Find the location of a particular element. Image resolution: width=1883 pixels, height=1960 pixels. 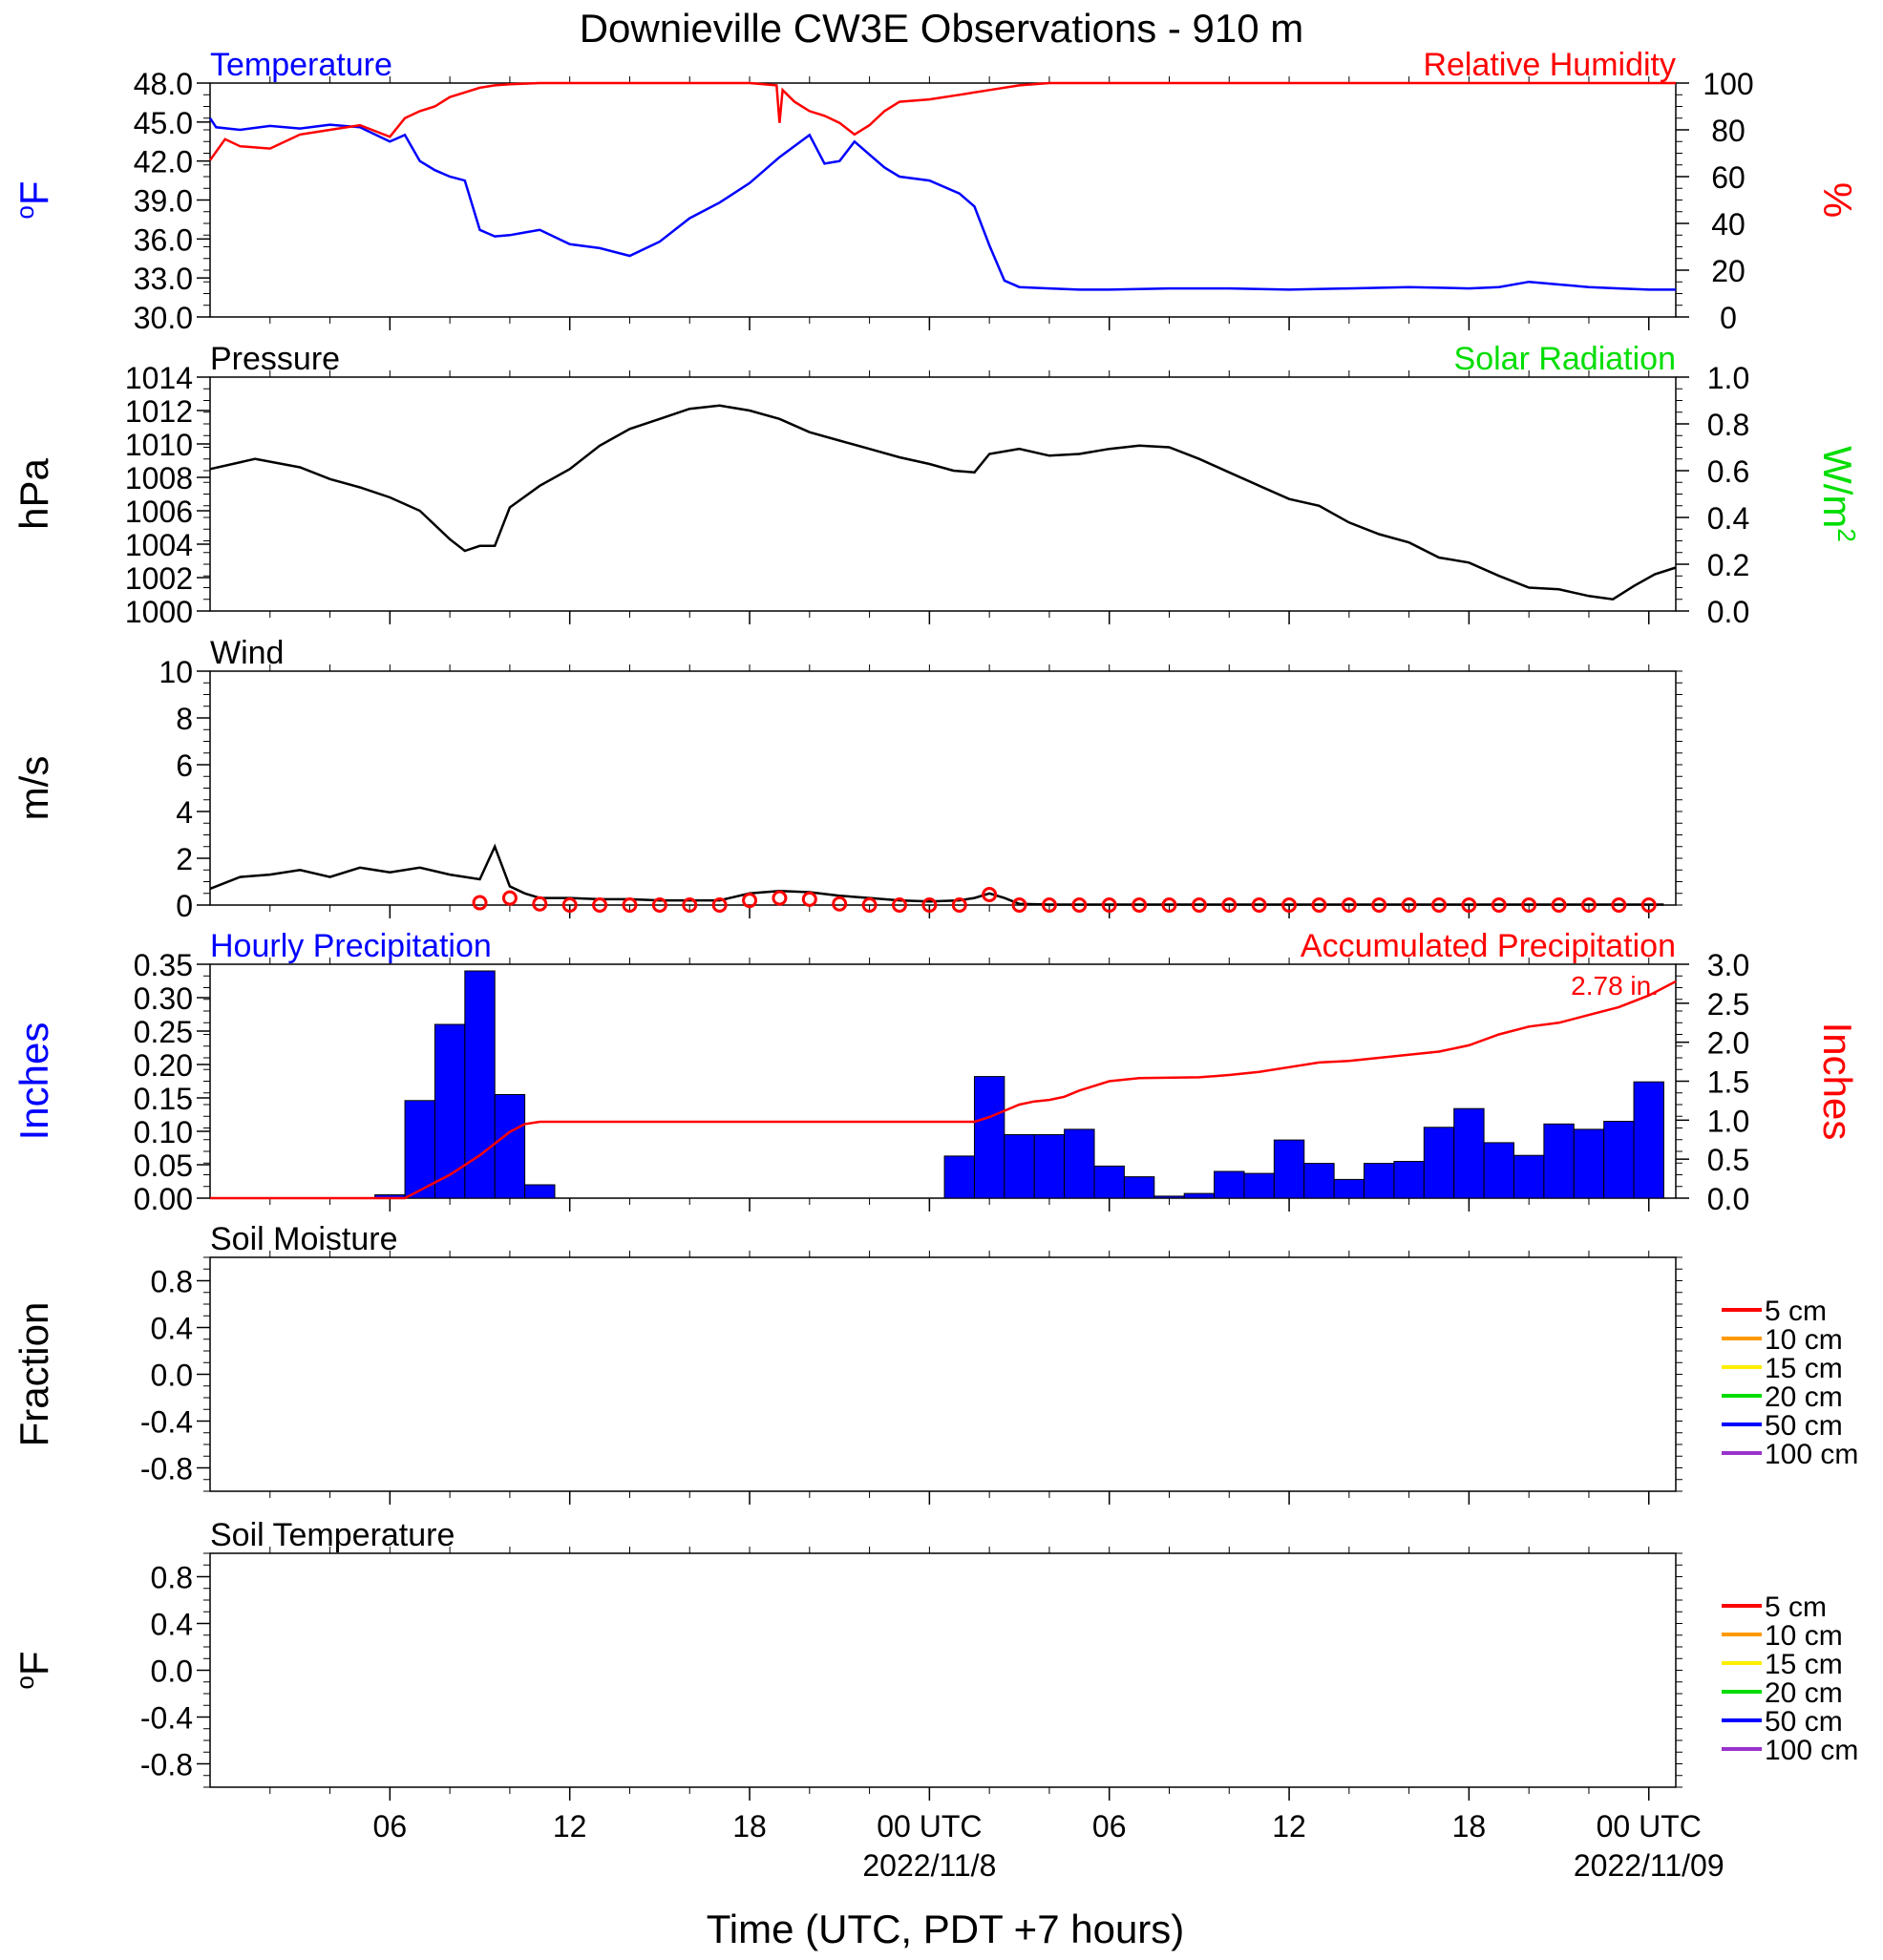

y2-tick-label: 0.5 is located at coordinates (1728, 1160).